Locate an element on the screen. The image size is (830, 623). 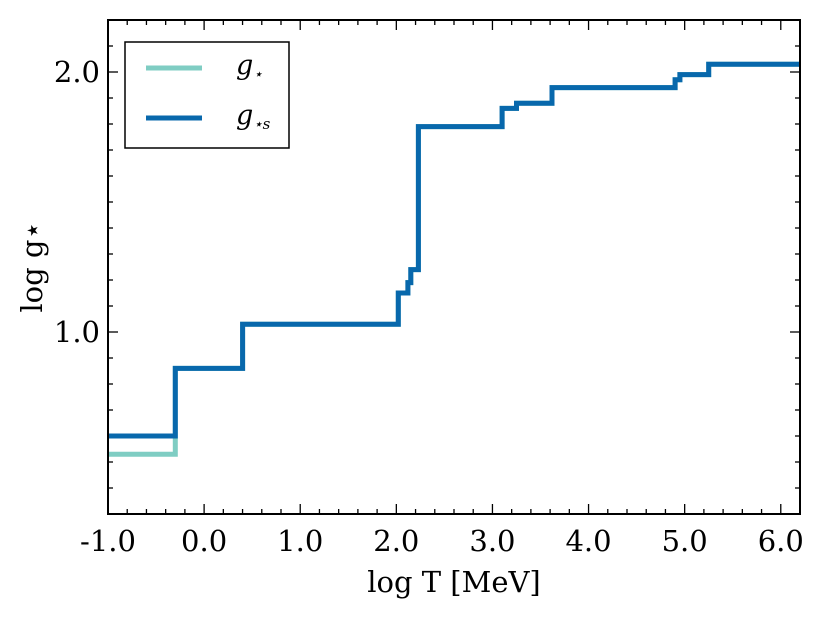
x-tick-label: 2.0 is located at coordinates (396, 541).